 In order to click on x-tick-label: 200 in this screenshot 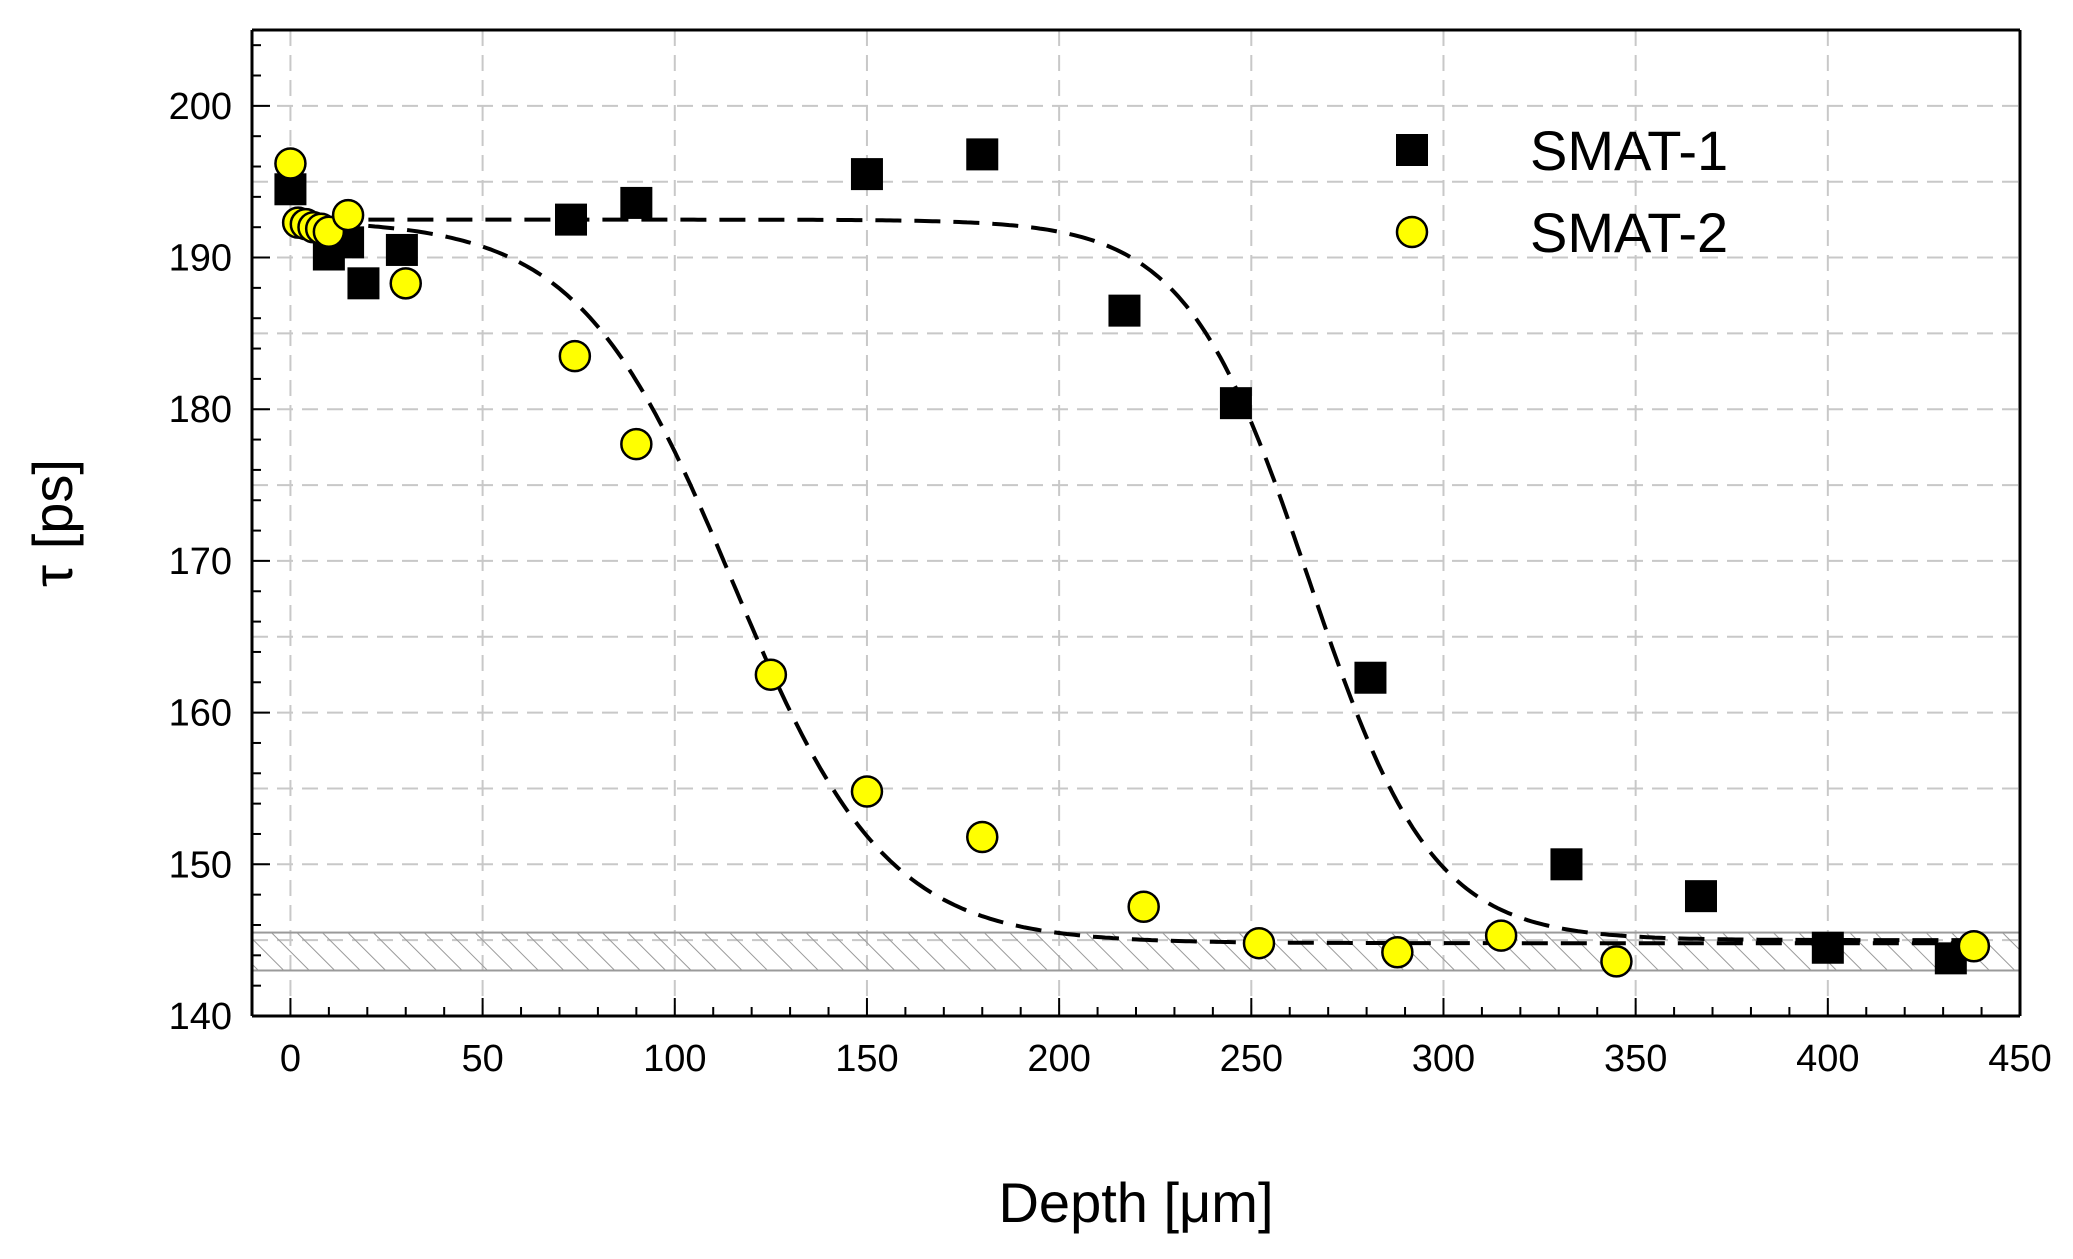, I will do `click(1058, 1059)`.